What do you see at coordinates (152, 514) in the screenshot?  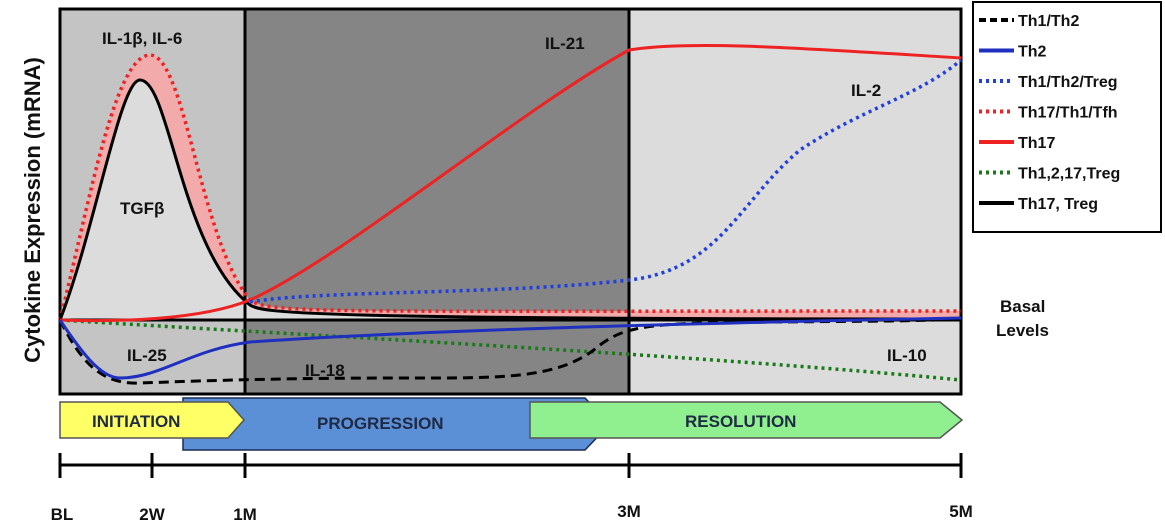 I see `tick-label-2w: 2W` at bounding box center [152, 514].